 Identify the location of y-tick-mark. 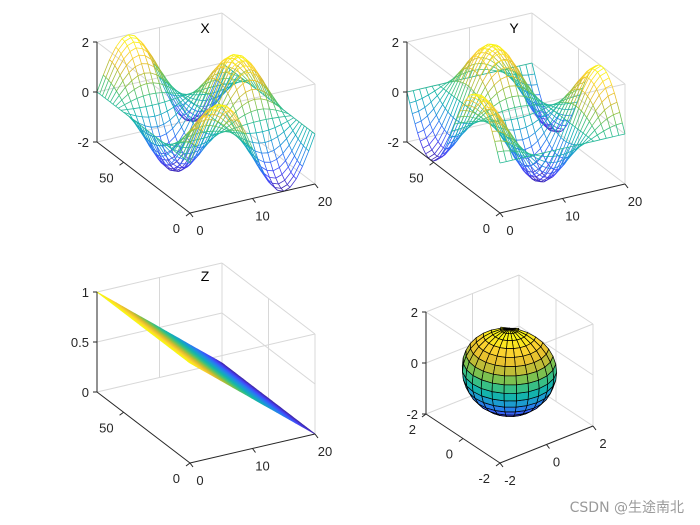
(121, 413).